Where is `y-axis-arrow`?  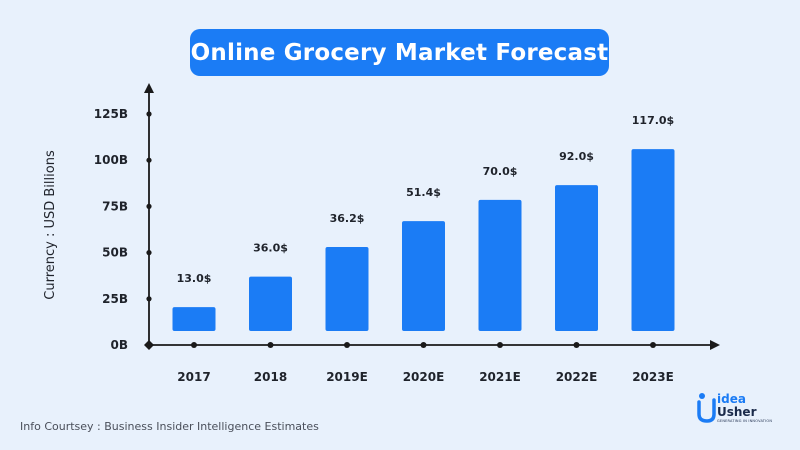
y-axis-arrow is located at coordinates (149, 88).